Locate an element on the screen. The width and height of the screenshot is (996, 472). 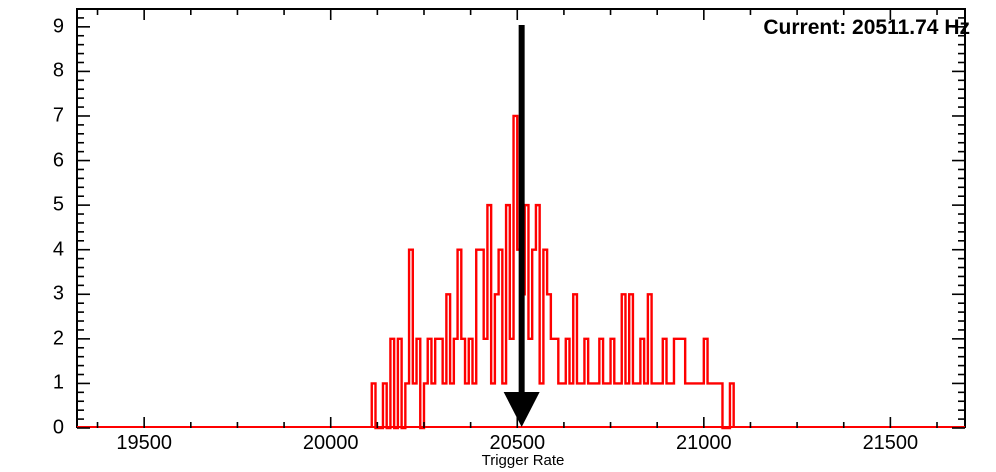
x-axis-tick-label: 19500 is located at coordinates (144, 443).